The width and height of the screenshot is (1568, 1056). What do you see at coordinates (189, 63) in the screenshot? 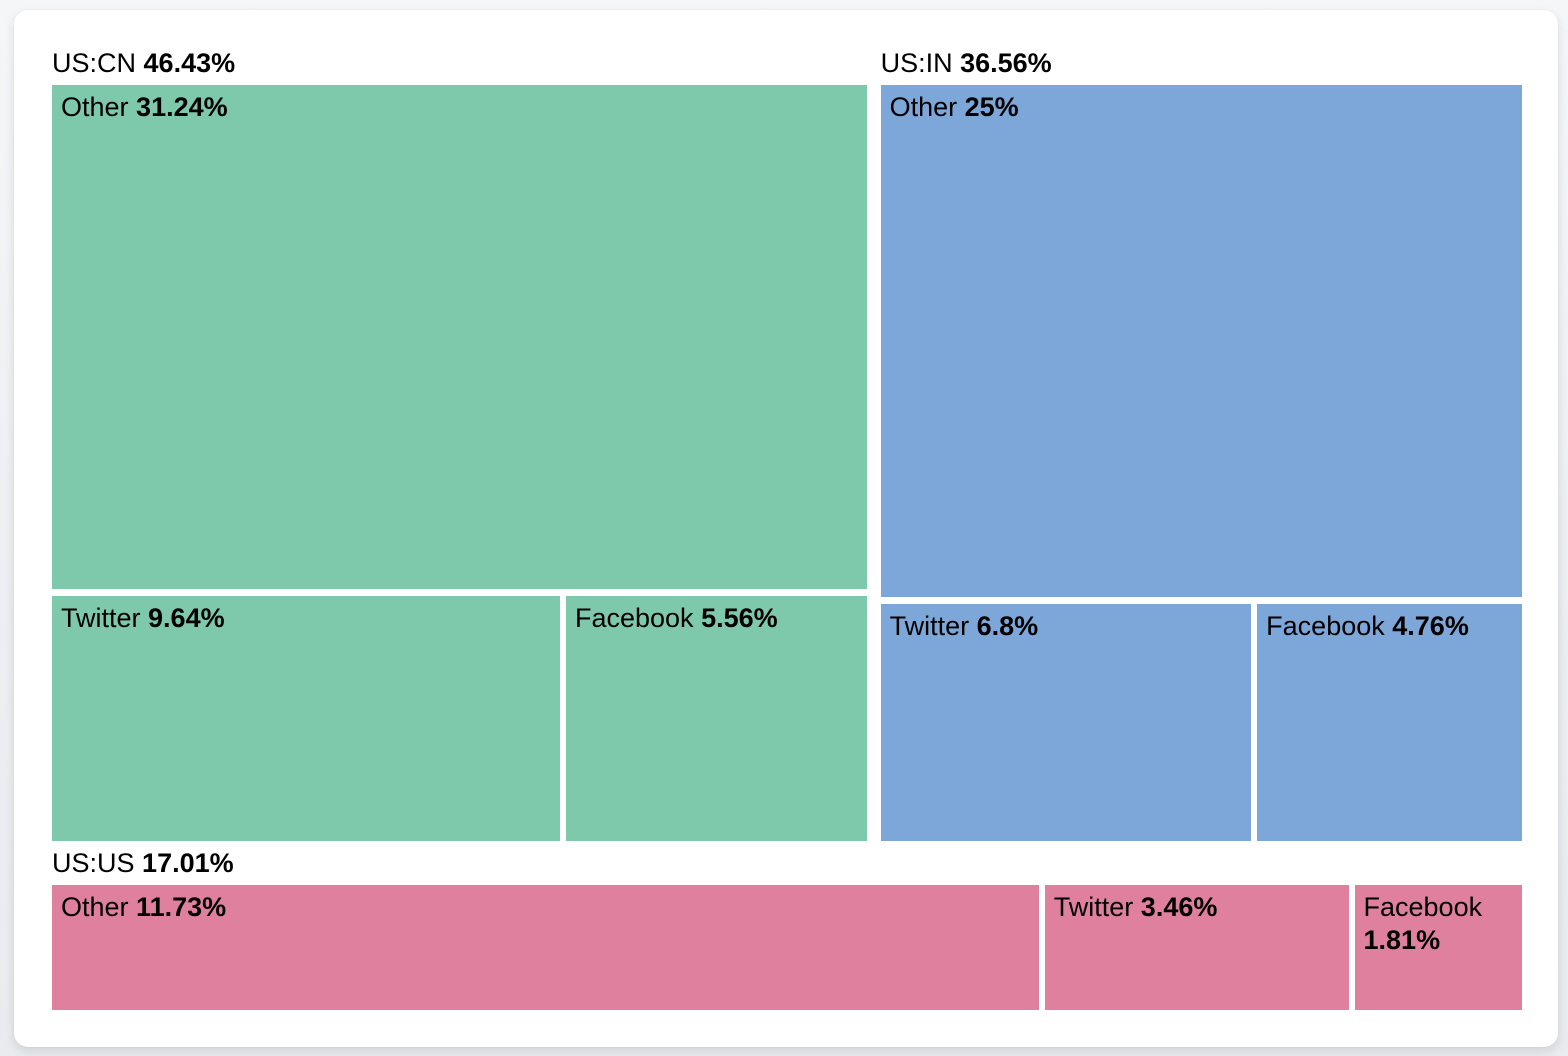
I see `group-value: 46.43%` at bounding box center [189, 63].